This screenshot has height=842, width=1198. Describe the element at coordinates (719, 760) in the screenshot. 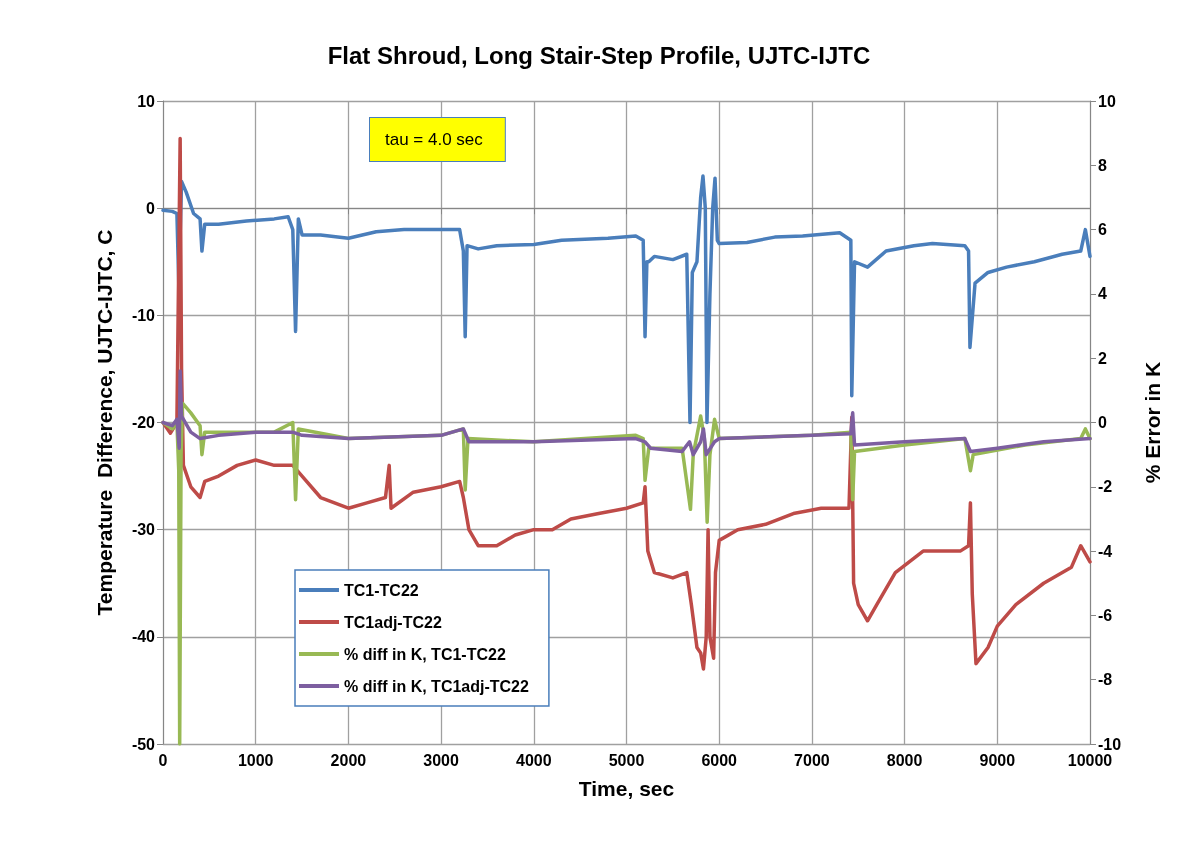

I see `x-tick-label: 6000` at that location.